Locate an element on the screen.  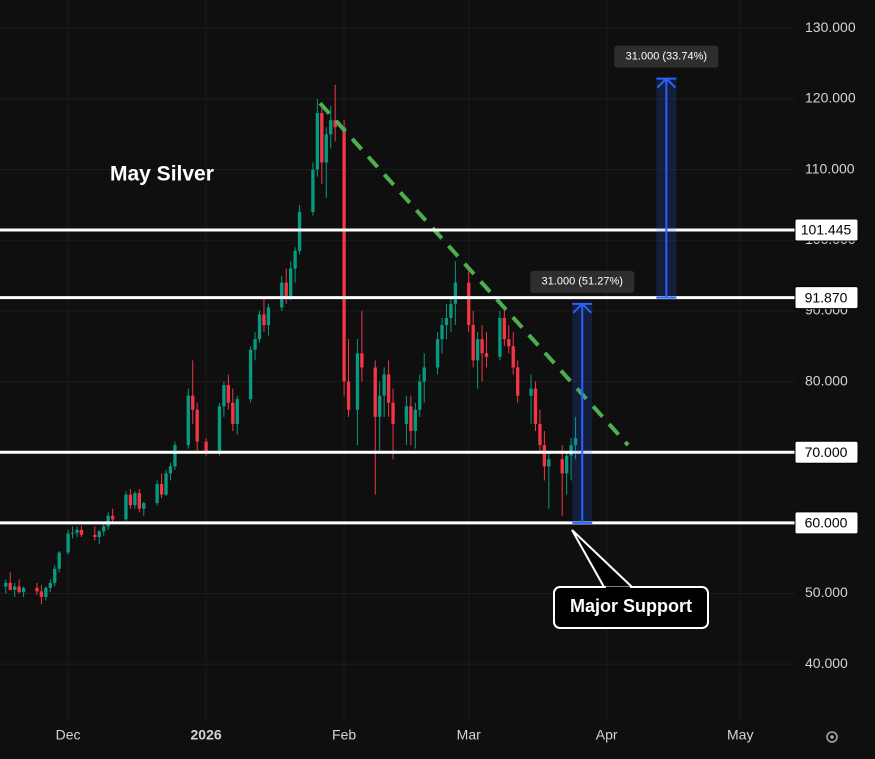
level-label: 60.000 is located at coordinates (826, 523).